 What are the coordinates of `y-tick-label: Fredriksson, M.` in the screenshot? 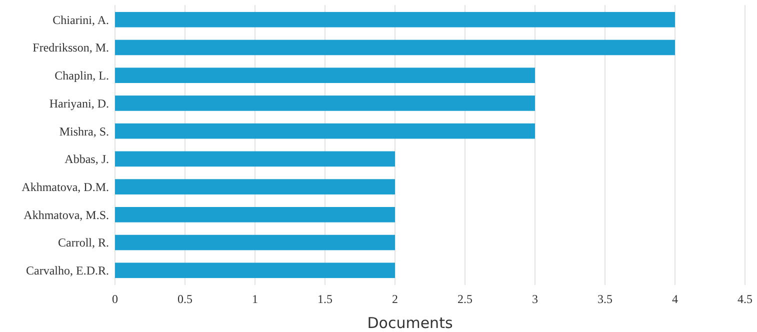 It's located at (70, 47).